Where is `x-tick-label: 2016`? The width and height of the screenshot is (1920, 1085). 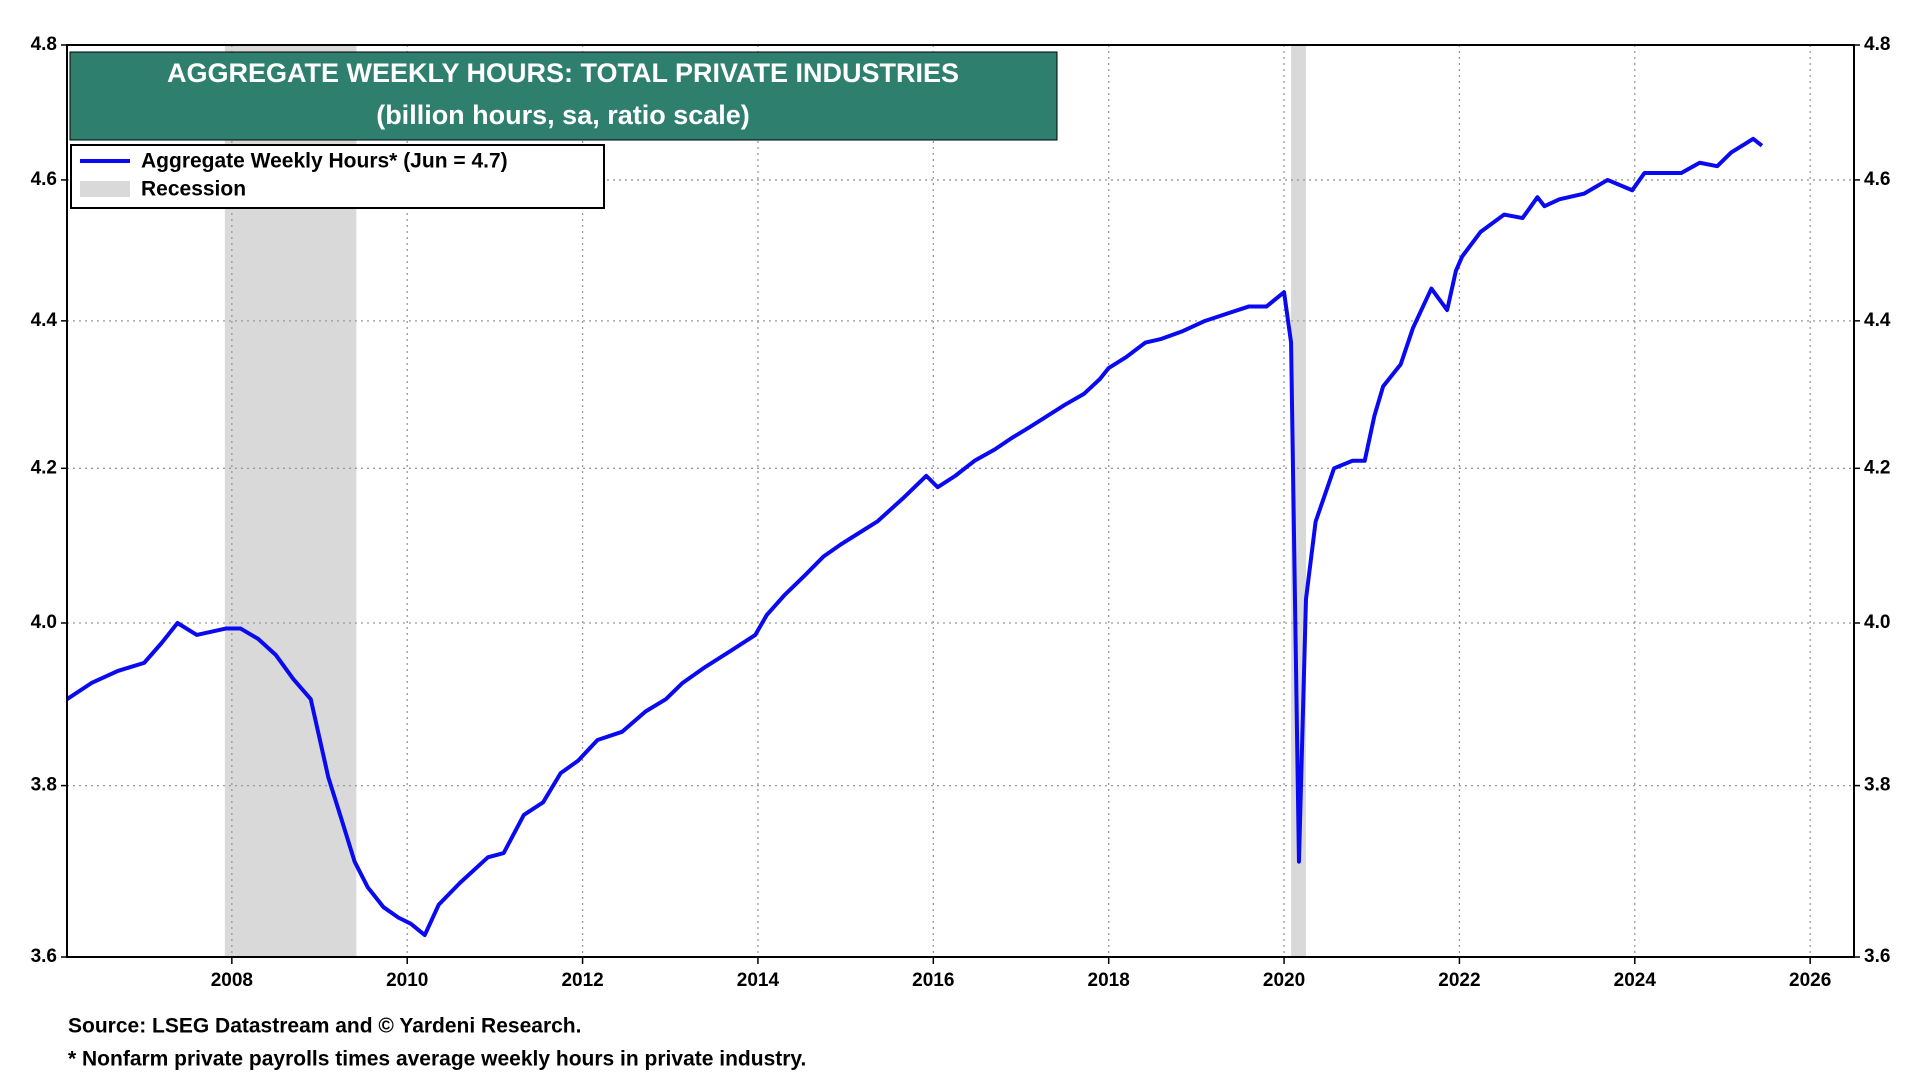 x-tick-label: 2016 is located at coordinates (933, 980).